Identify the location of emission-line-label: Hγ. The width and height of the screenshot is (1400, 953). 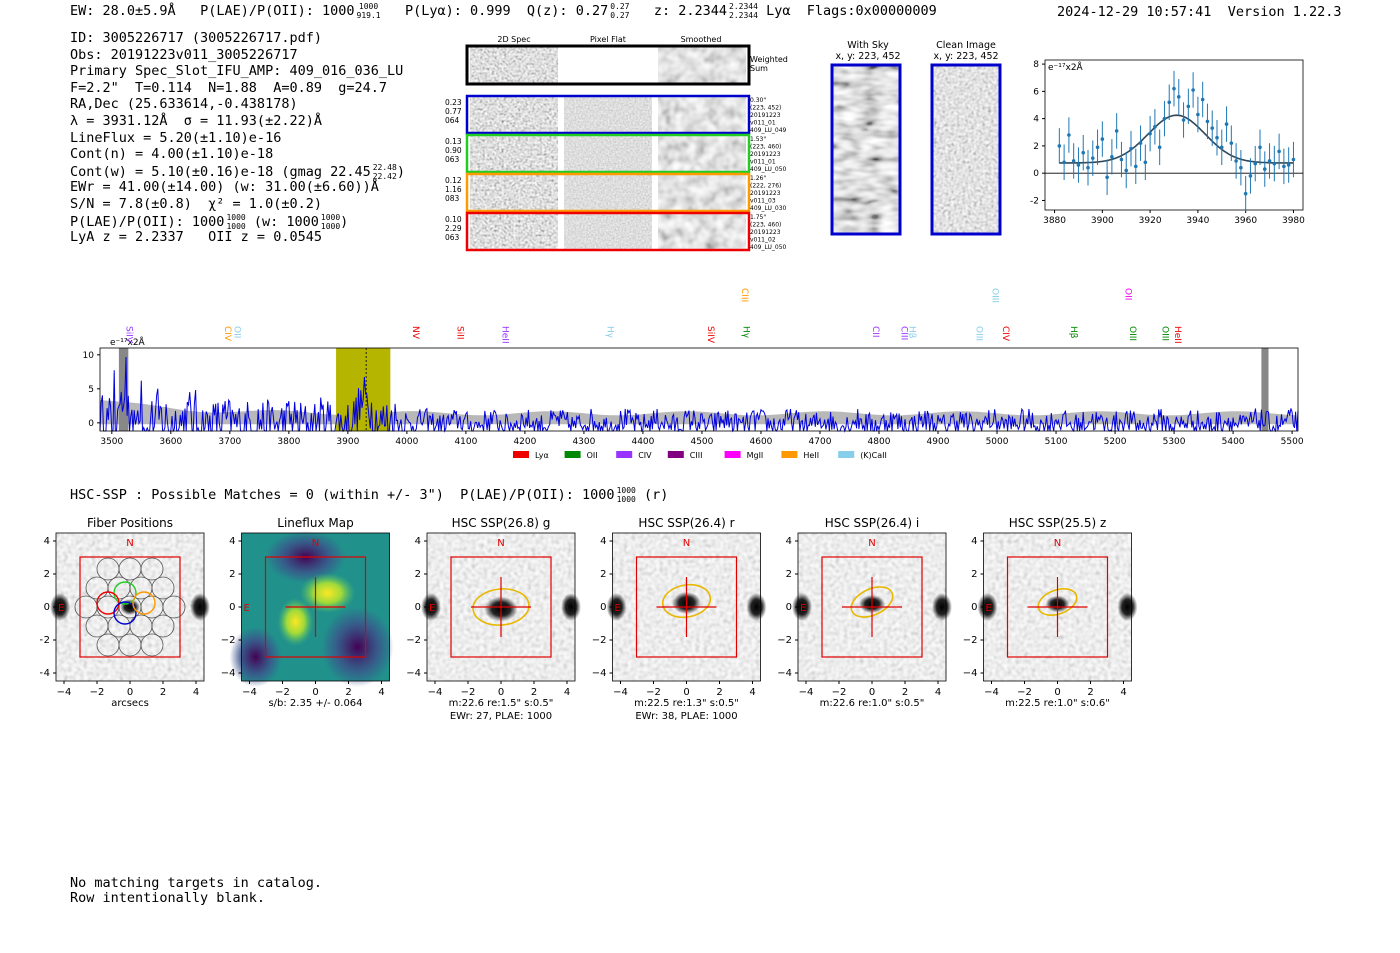
(610, 332).